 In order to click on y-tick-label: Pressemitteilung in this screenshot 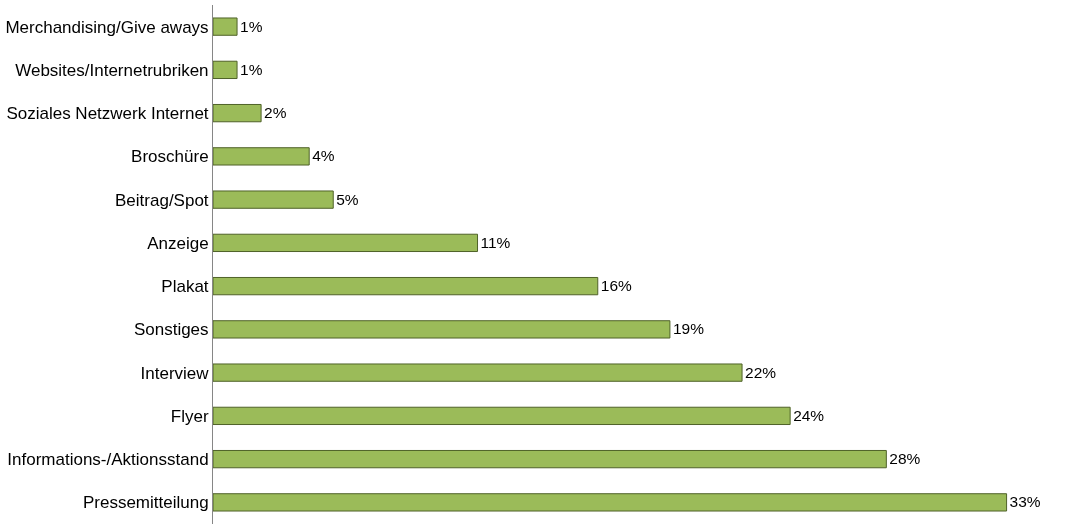, I will do `click(145, 503)`.